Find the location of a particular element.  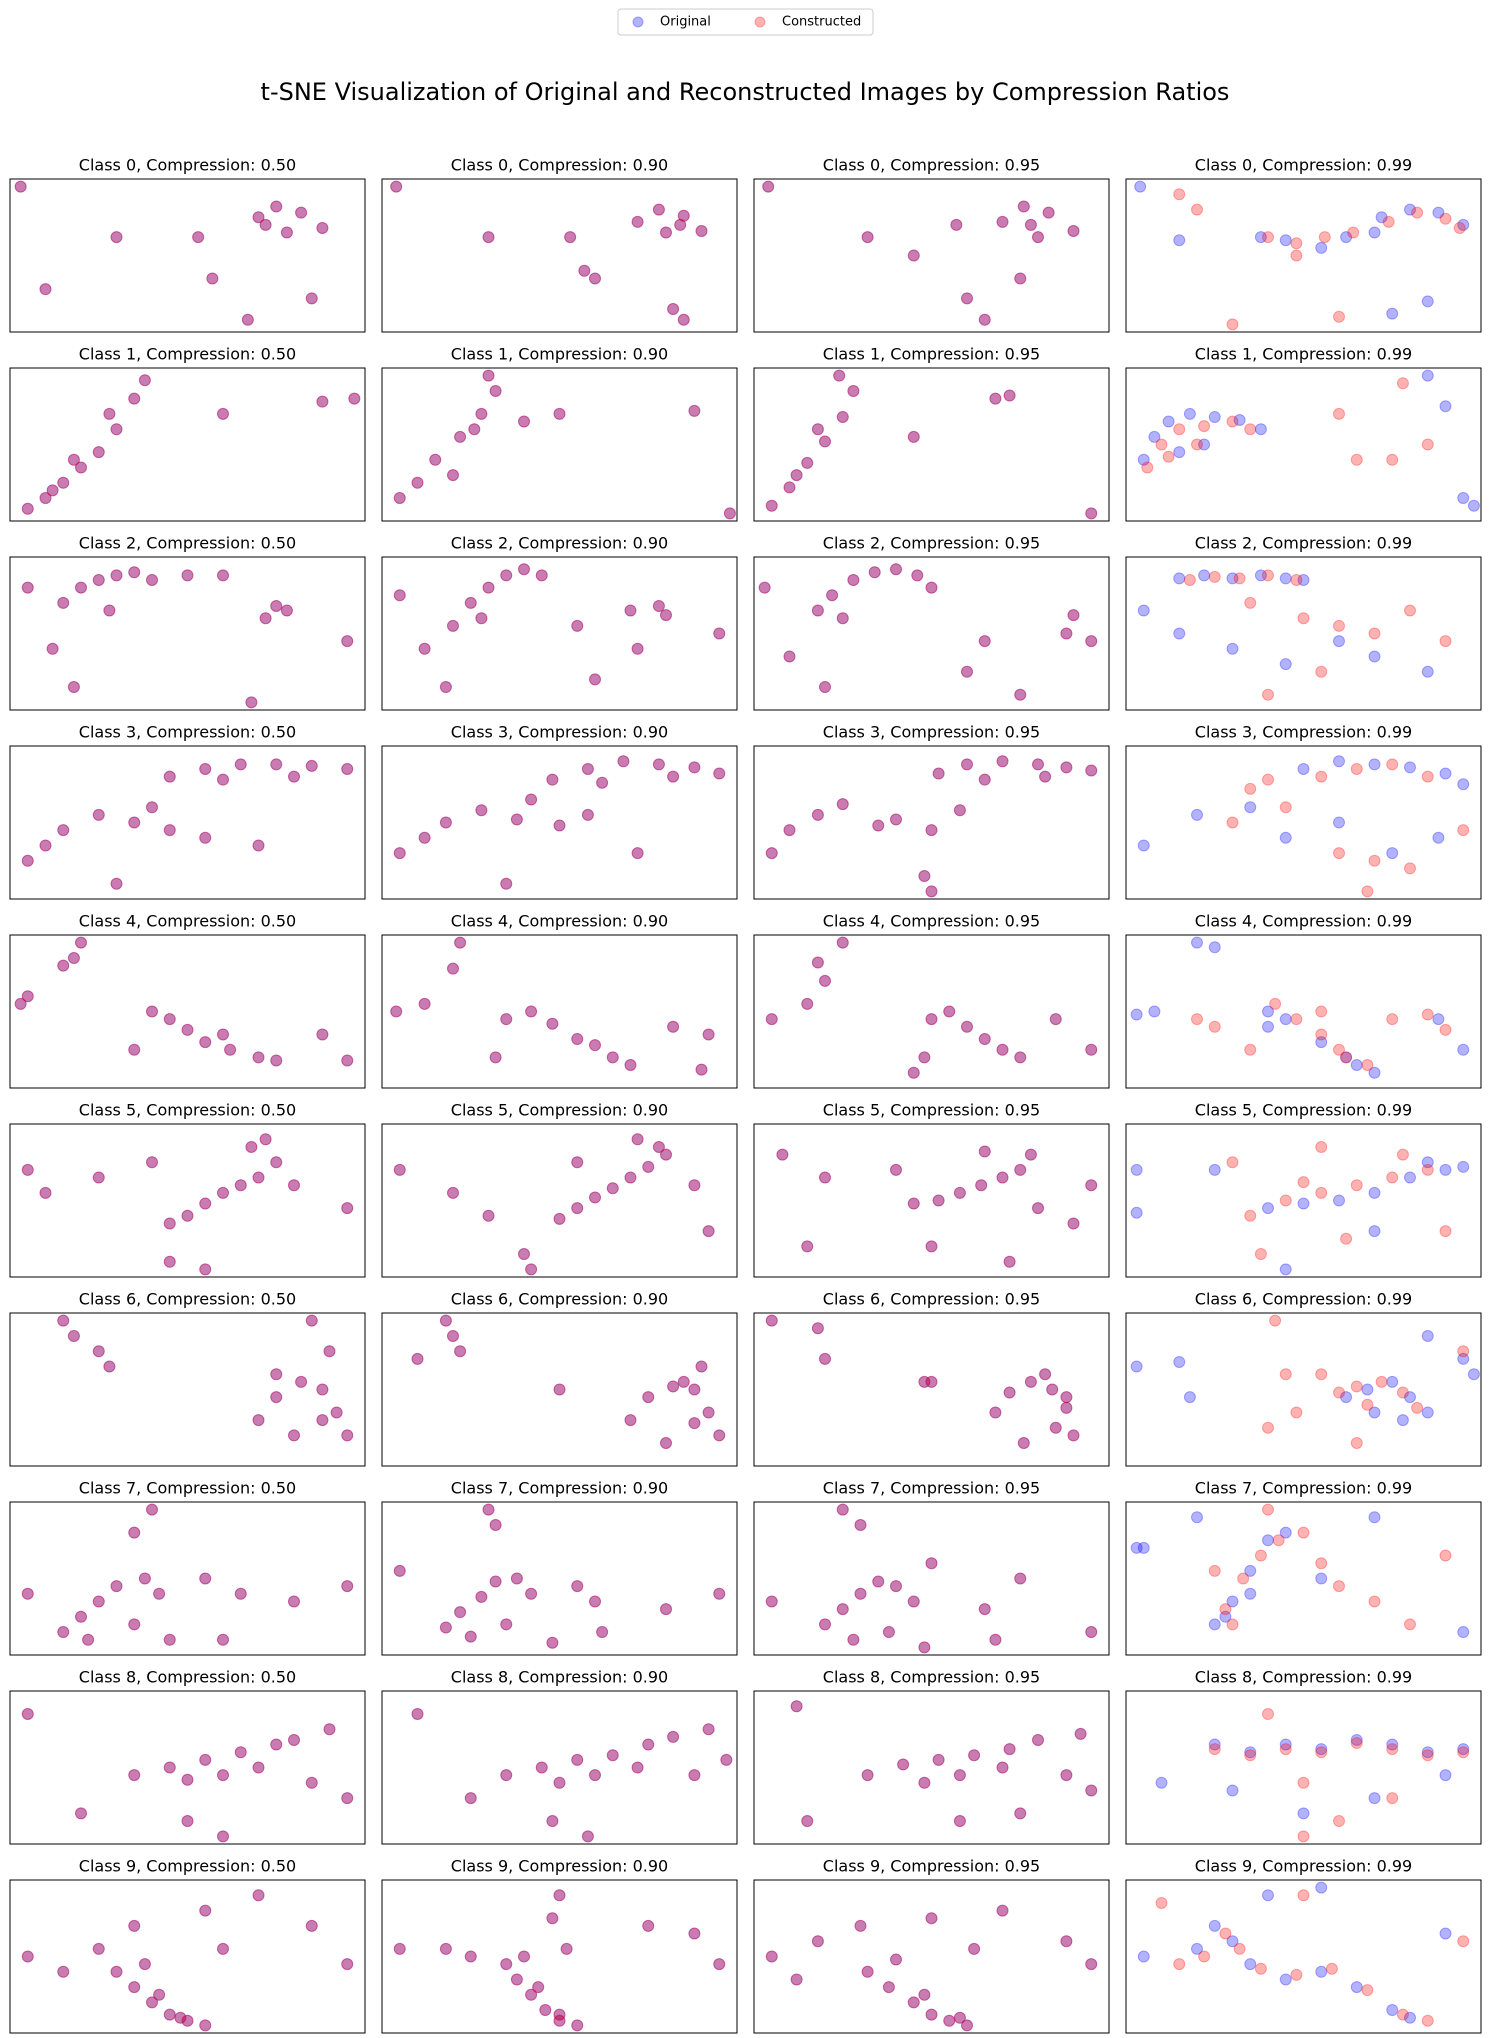

subplot-title: Class 7, Compression: 0.99 is located at coordinates (1303, 1488).